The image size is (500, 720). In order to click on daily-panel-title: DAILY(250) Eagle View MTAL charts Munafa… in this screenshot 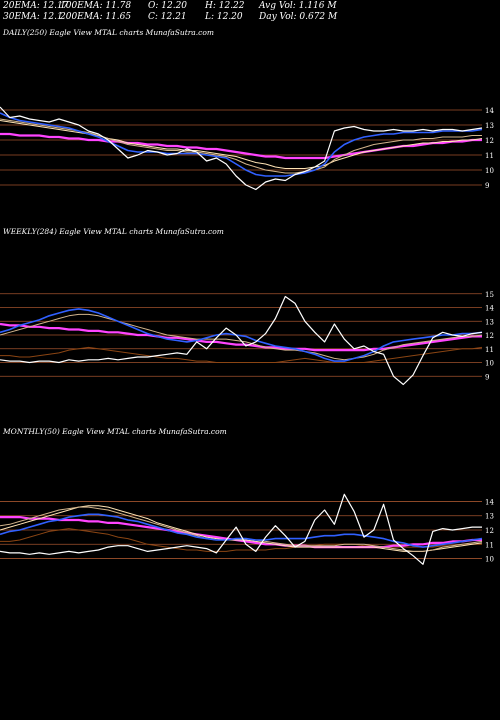, I will do `click(108, 32)`.